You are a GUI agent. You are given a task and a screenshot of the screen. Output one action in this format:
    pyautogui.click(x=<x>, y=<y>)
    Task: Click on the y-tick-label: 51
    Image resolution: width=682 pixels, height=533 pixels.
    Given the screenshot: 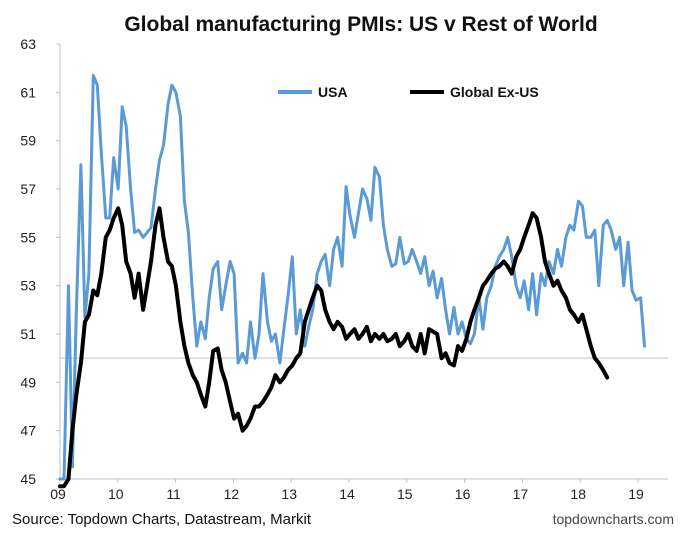 What is the action you would take?
    pyautogui.click(x=28, y=334)
    